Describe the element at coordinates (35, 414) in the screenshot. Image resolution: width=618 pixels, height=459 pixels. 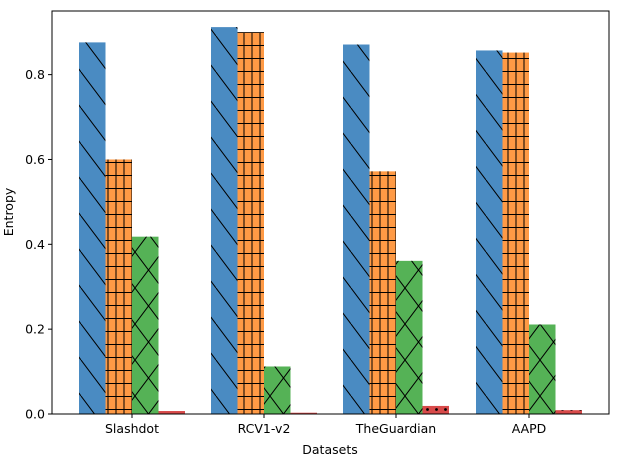
I see `y-tick-label: 0.0` at that location.